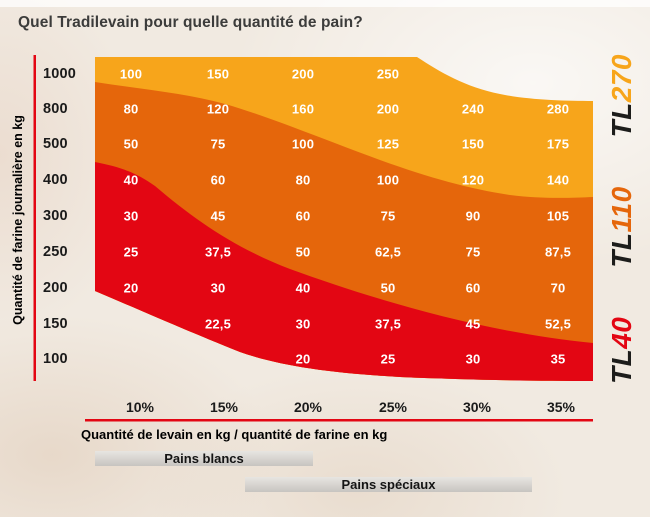 The width and height of the screenshot is (650, 517). I want to click on cell-value: 280, so click(558, 109).